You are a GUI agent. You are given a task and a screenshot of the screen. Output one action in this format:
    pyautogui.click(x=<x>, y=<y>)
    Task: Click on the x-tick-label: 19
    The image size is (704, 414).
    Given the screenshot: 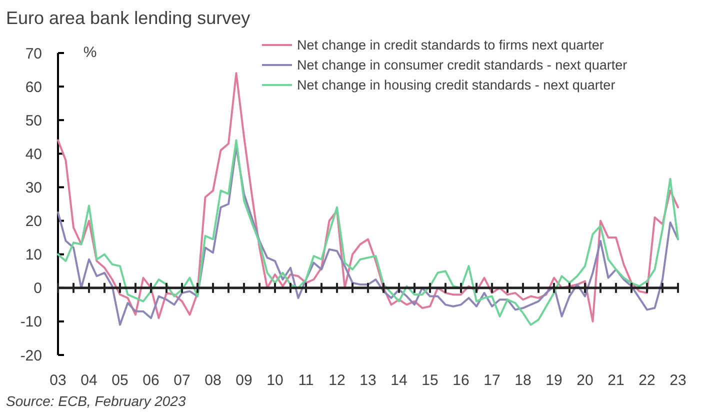 What is the action you would take?
    pyautogui.click(x=554, y=380)
    